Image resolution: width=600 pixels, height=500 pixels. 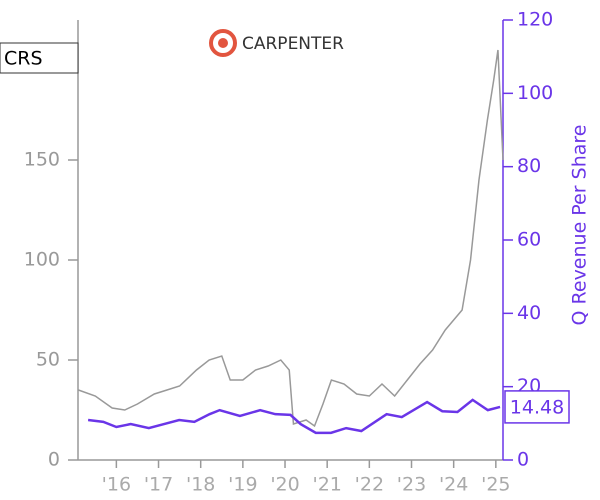 I want to click on y2-axis-label: Q Revenue Per Share, so click(x=580, y=225).